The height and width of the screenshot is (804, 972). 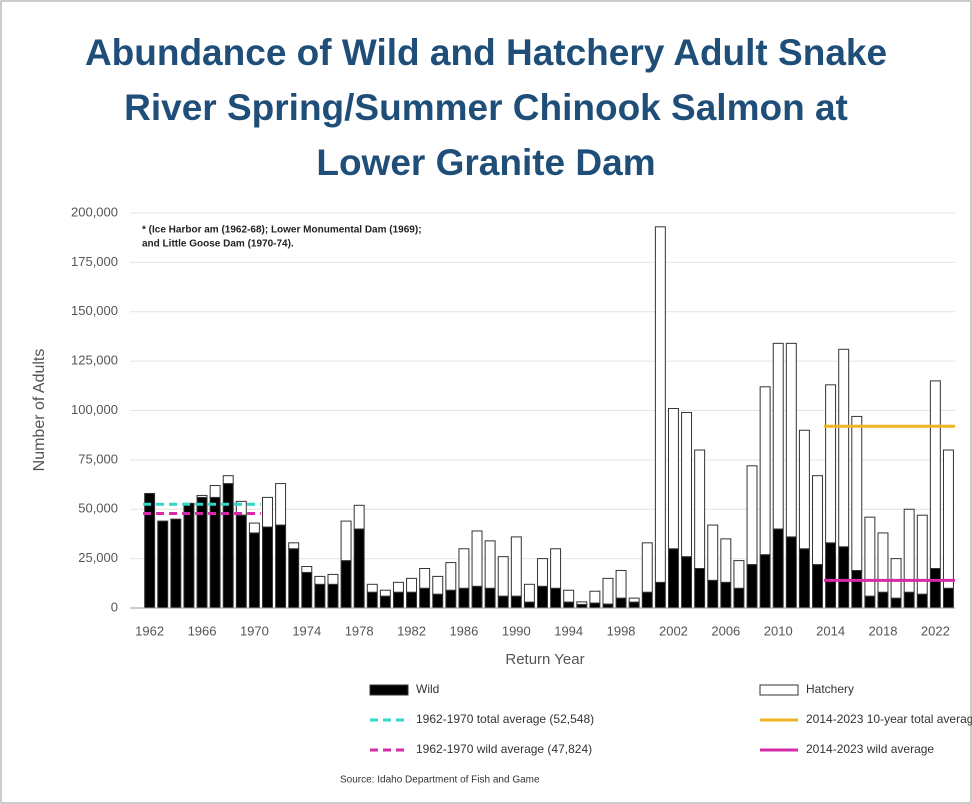 What do you see at coordinates (306, 630) in the screenshot?
I see `x-tick-label: 1974` at bounding box center [306, 630].